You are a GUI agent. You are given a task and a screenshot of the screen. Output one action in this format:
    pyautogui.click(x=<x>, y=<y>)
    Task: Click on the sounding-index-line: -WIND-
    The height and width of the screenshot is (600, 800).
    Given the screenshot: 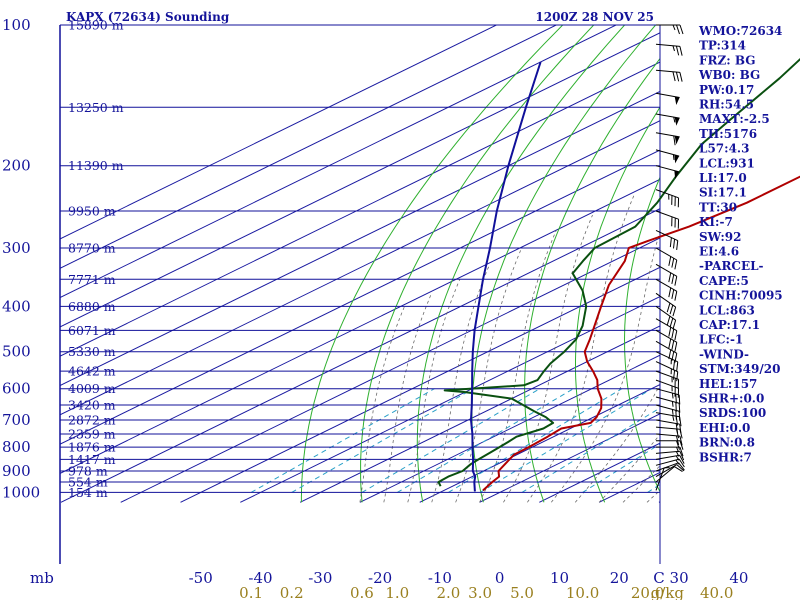 What is the action you would take?
    pyautogui.click(x=724, y=354)
    